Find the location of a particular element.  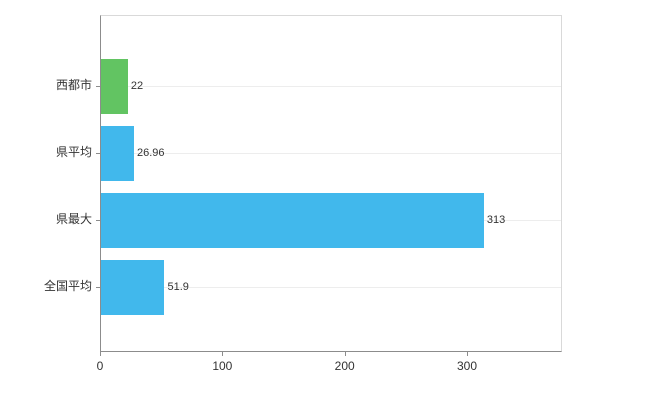

value-label: 51.9 is located at coordinates (178, 287).